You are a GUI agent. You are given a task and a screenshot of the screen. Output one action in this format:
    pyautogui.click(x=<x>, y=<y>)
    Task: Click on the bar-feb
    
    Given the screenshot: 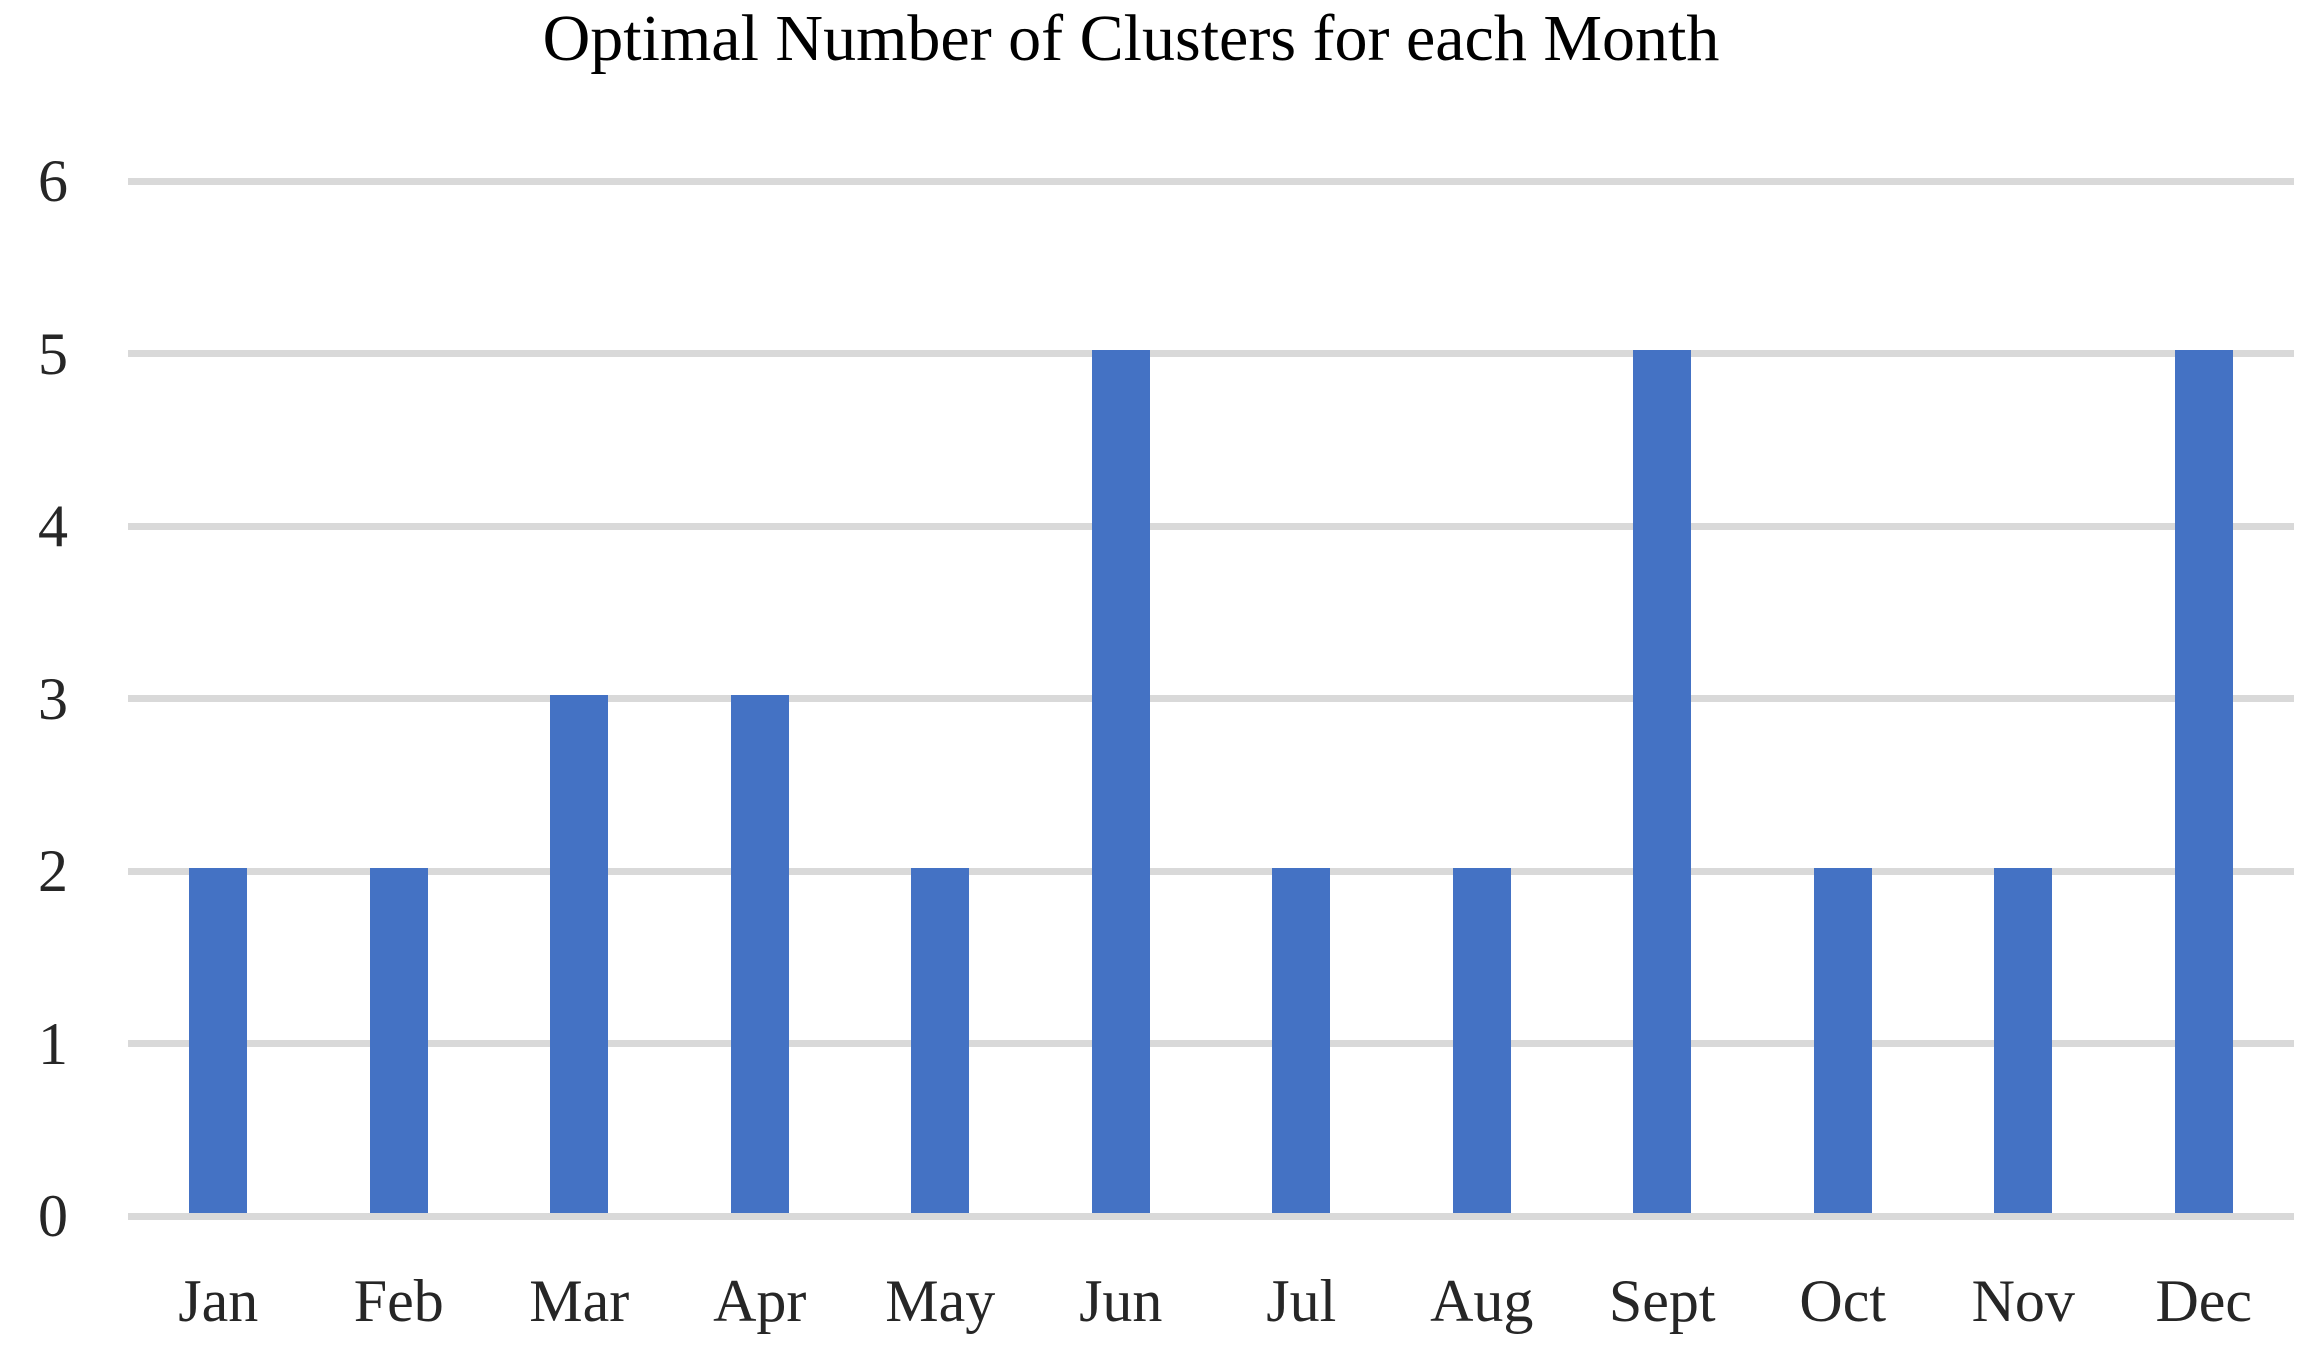 What is the action you would take?
    pyautogui.click(x=398, y=1040)
    